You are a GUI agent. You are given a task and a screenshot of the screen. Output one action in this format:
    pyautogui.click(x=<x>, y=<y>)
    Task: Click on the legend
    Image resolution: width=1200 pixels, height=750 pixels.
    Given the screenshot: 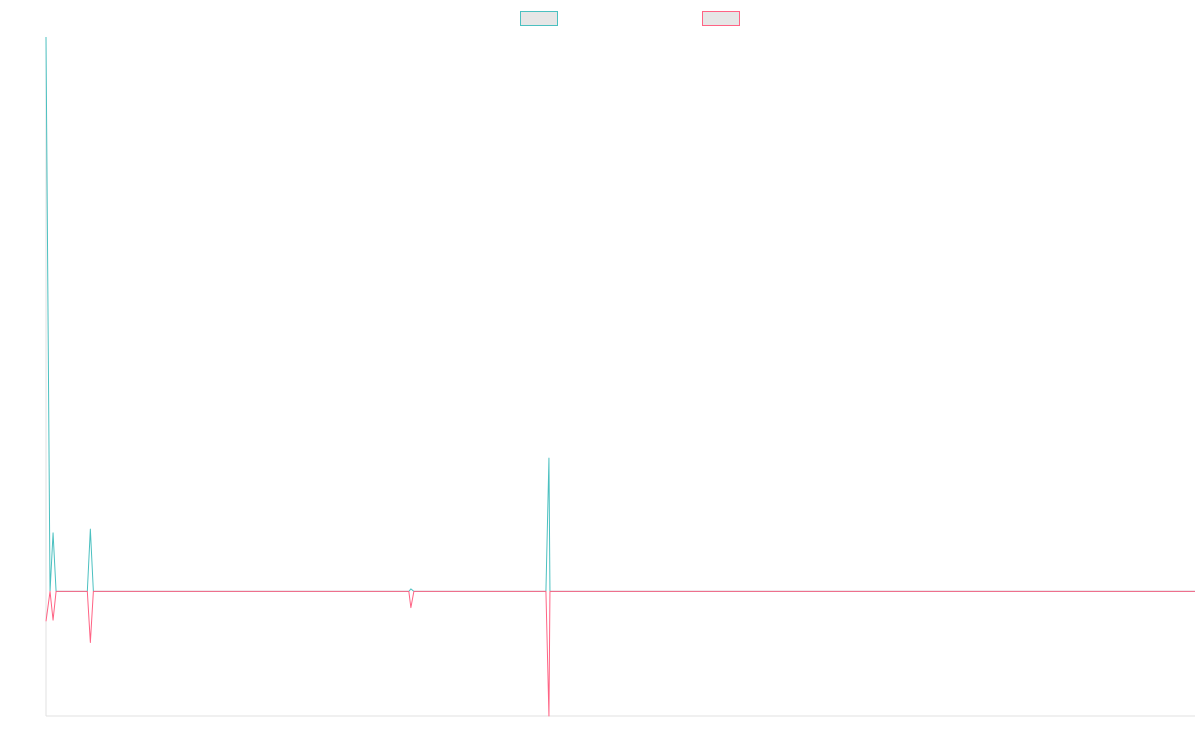 What is the action you would take?
    pyautogui.click(x=600, y=18)
    